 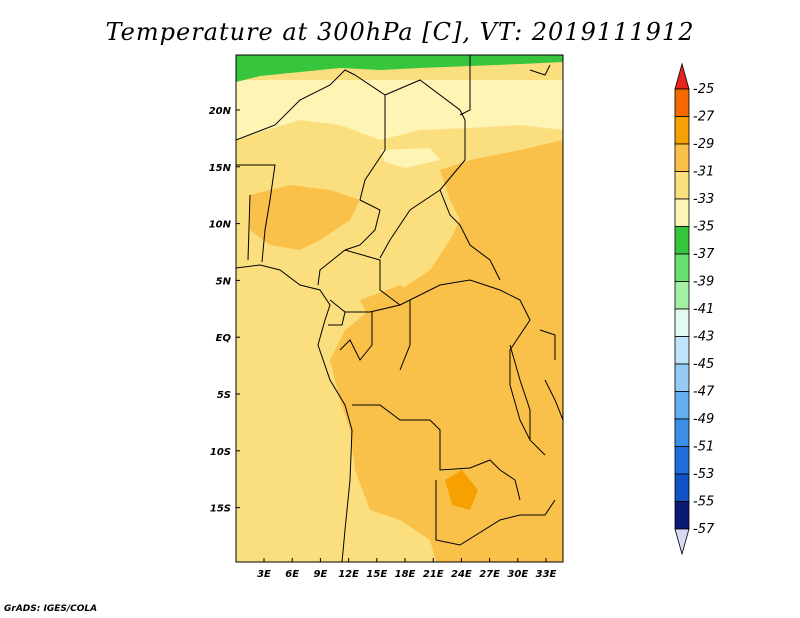 I want to click on lon-tick-label: 24E, so click(x=461, y=574).